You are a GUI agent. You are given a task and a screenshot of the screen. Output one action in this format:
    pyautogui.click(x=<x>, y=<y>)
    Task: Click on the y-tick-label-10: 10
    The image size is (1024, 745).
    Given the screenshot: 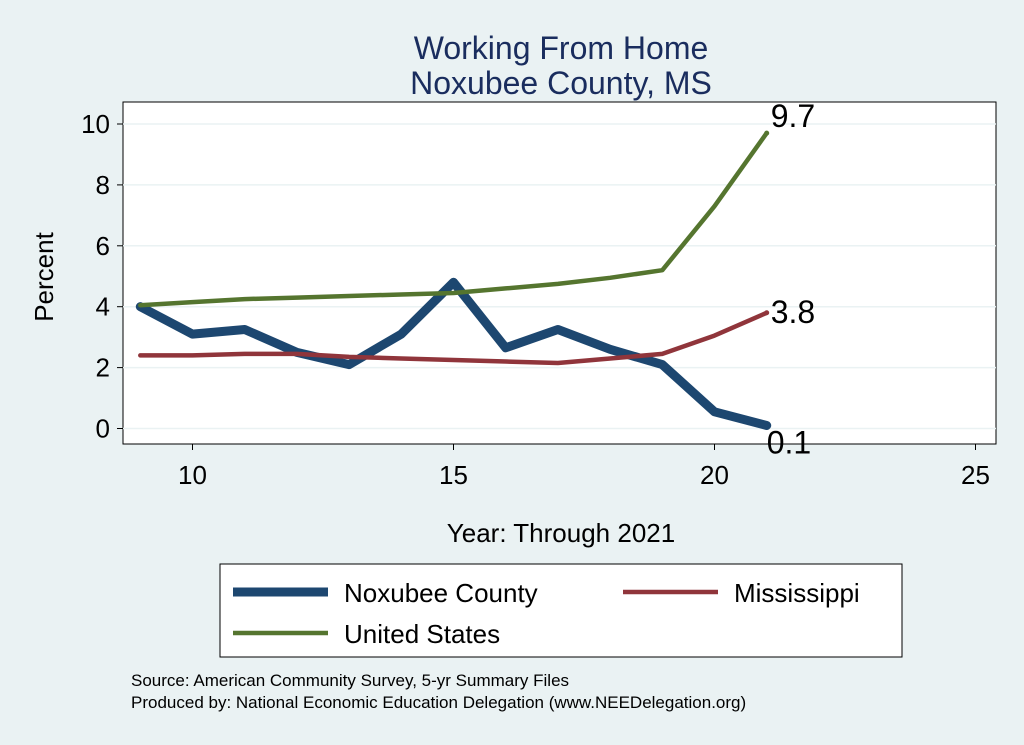 What is the action you would take?
    pyautogui.click(x=95, y=124)
    